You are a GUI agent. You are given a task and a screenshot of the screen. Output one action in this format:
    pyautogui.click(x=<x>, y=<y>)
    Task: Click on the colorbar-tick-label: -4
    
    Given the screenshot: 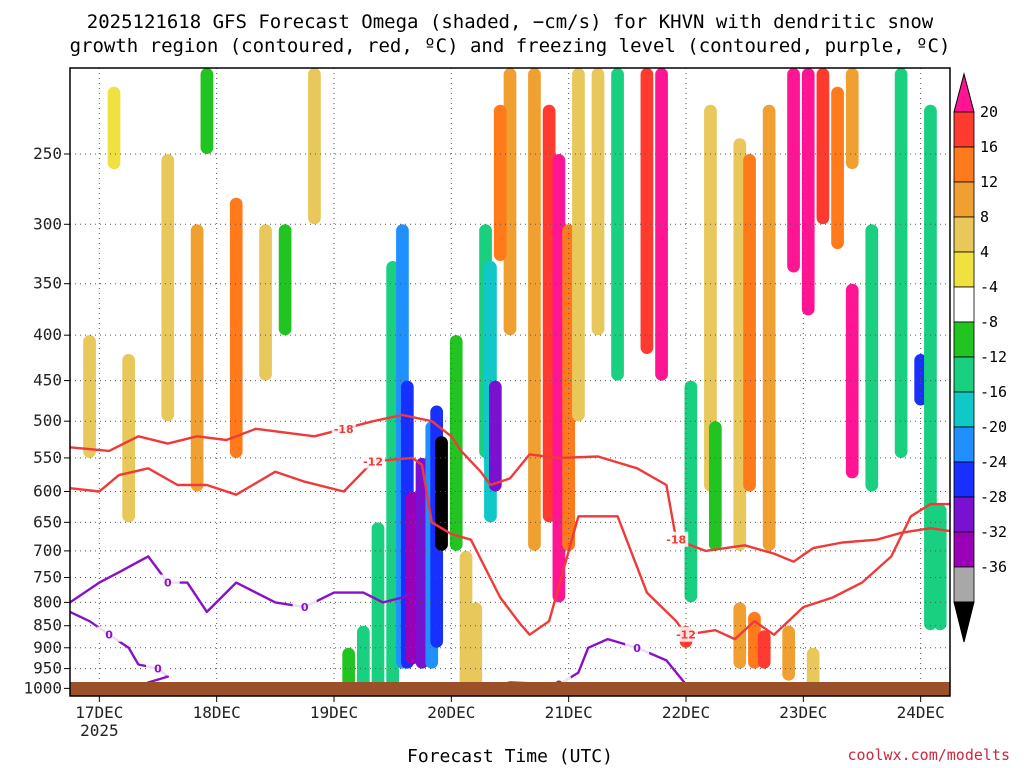 What is the action you would take?
    pyautogui.click(x=989, y=287)
    